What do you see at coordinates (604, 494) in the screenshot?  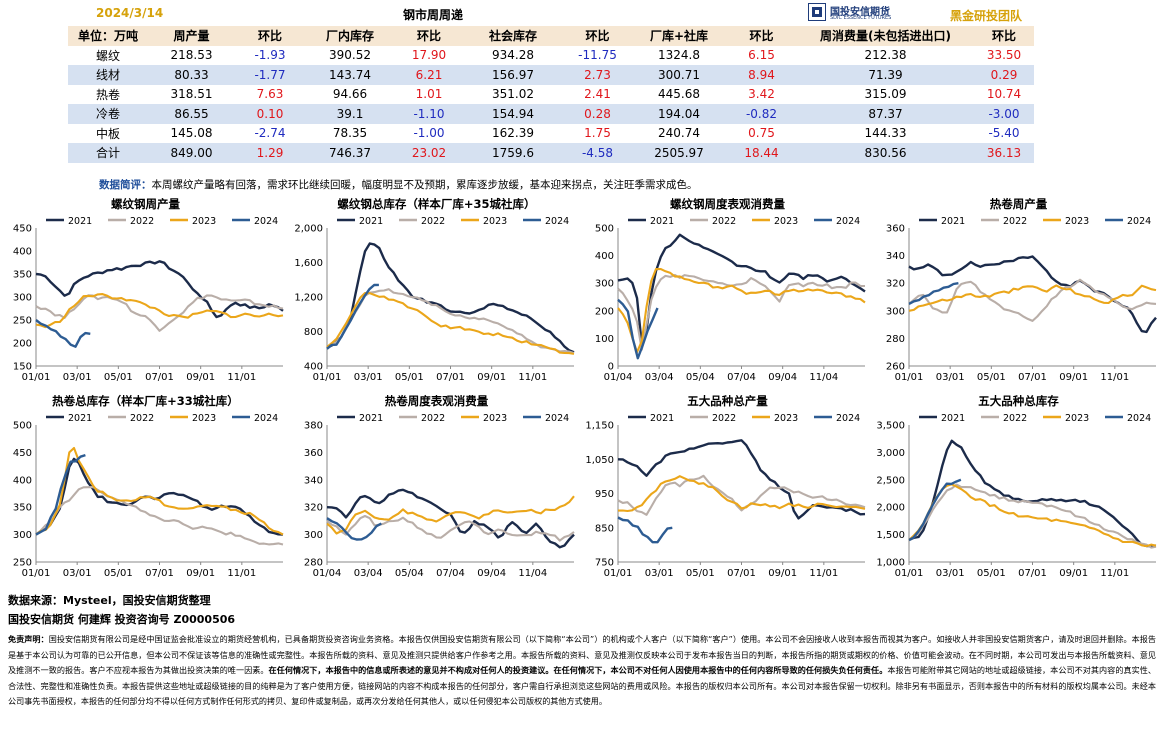 I see `y-tick-label: 950` at bounding box center [604, 494].